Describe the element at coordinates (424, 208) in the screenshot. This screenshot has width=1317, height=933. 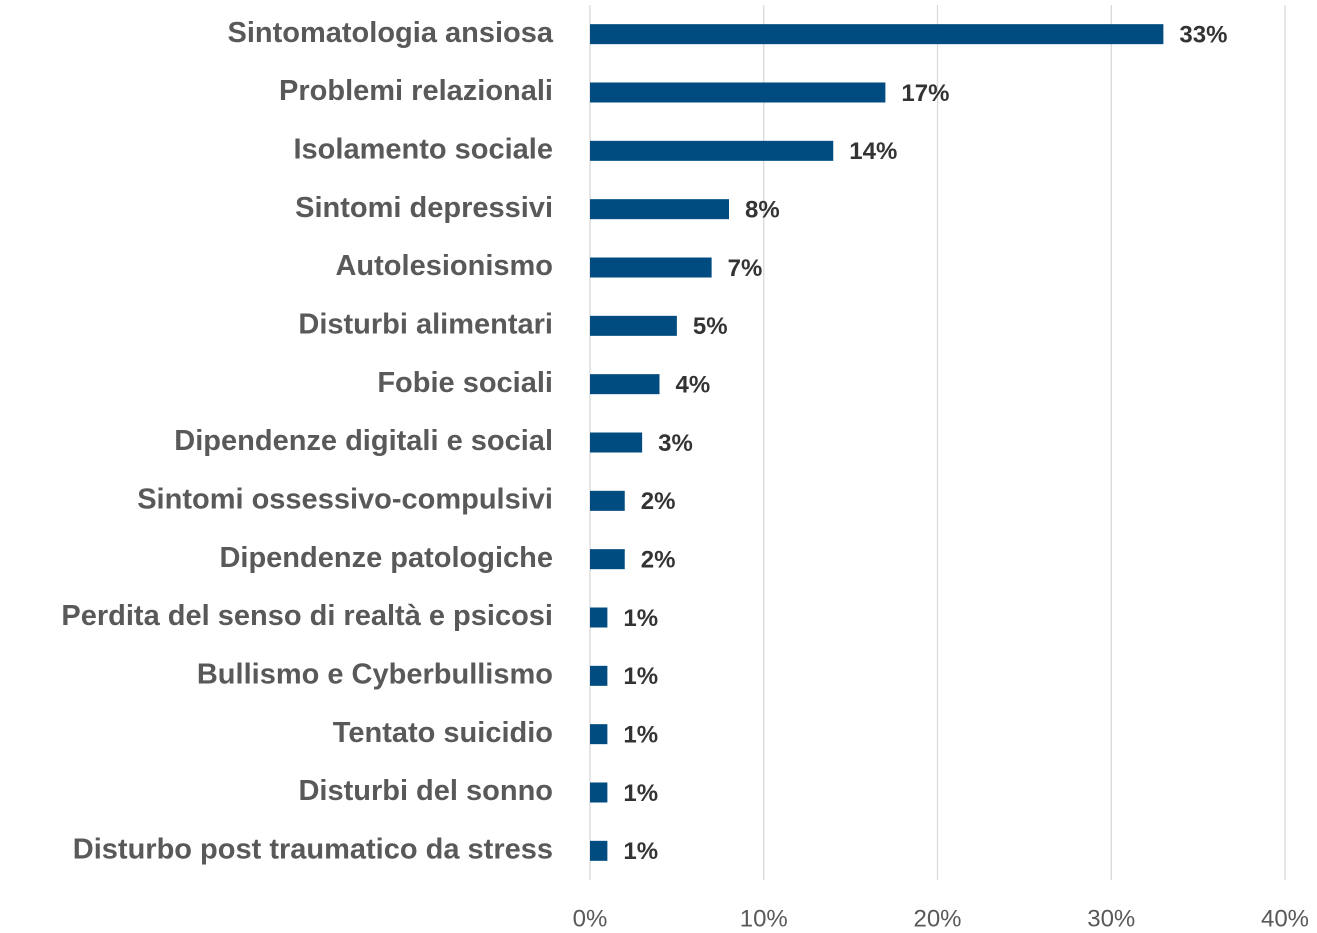
I see `category-label: Sintomi depressivi` at that location.